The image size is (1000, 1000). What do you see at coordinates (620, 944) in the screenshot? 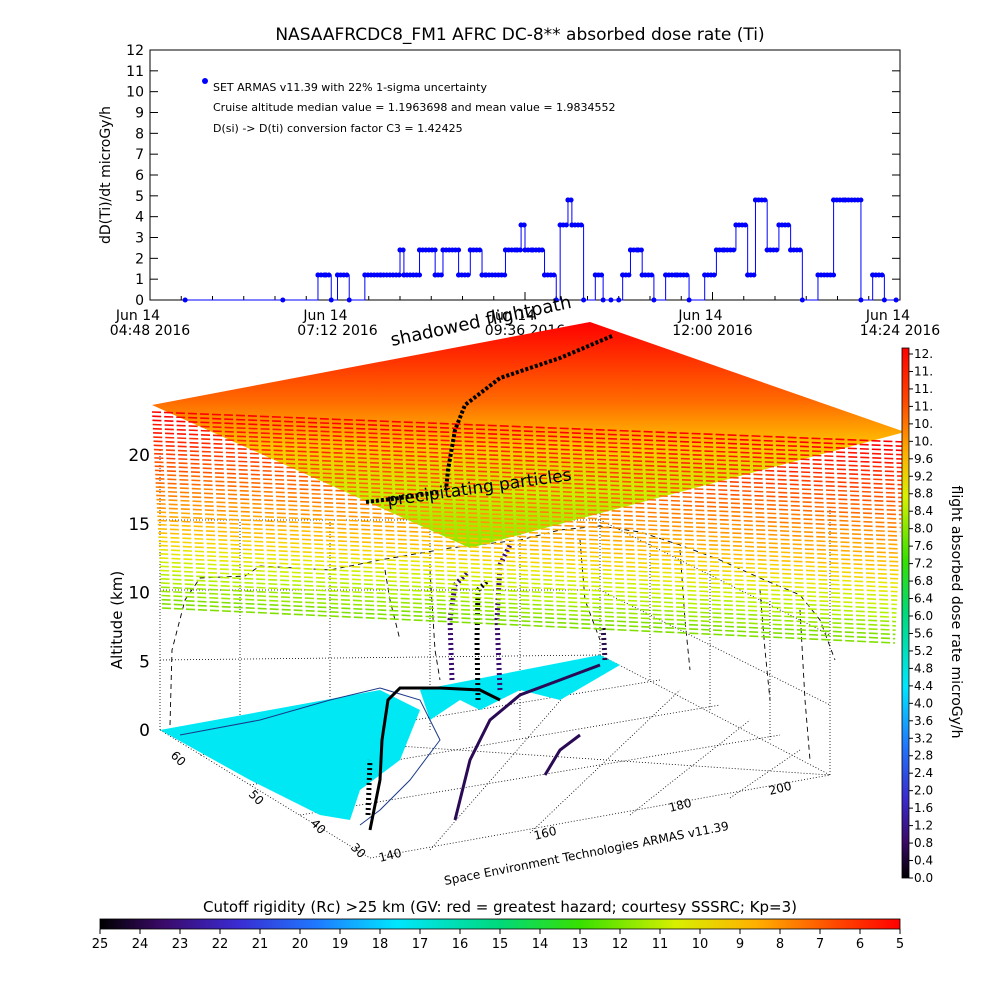
I see `rigidity-tick-label: 12` at bounding box center [620, 944].